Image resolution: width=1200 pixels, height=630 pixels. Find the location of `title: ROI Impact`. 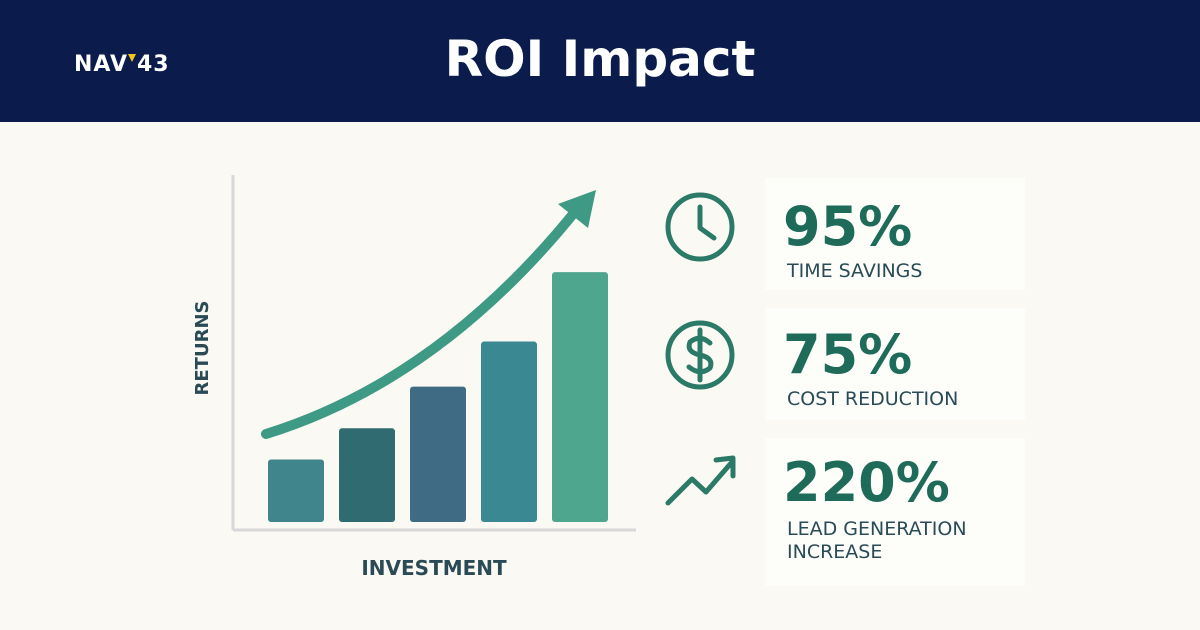

title: ROI Impact is located at coordinates (600, 59).